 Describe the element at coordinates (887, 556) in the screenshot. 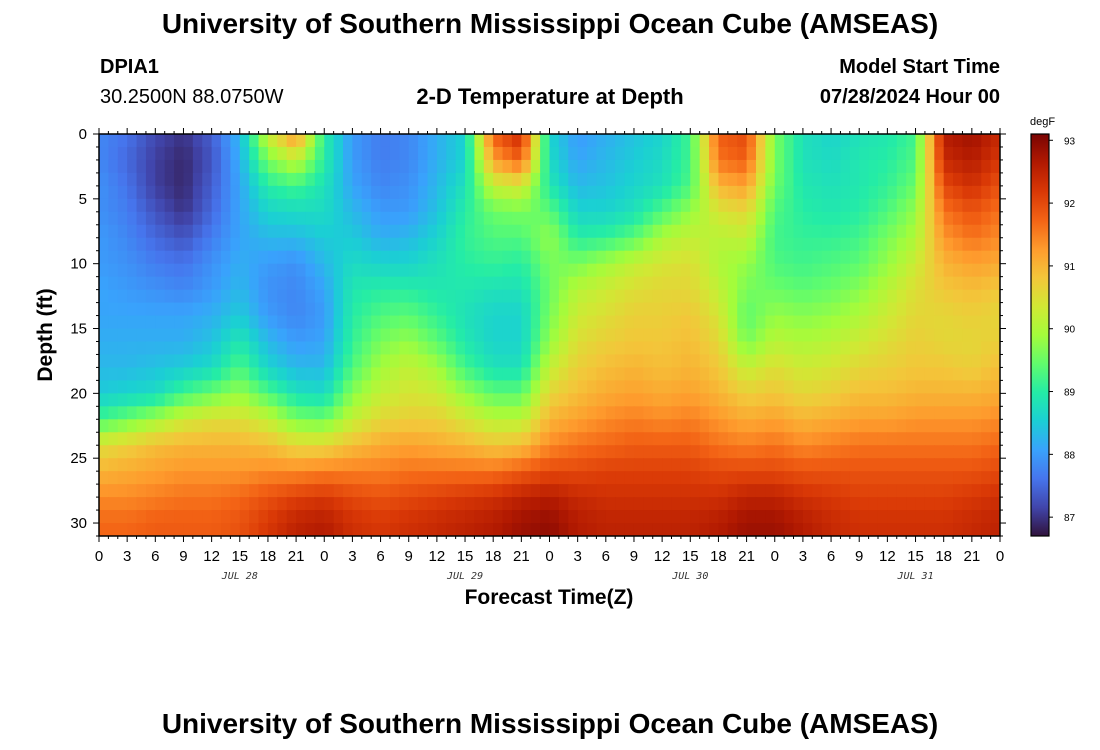

I see `x-tick-label: 12` at that location.